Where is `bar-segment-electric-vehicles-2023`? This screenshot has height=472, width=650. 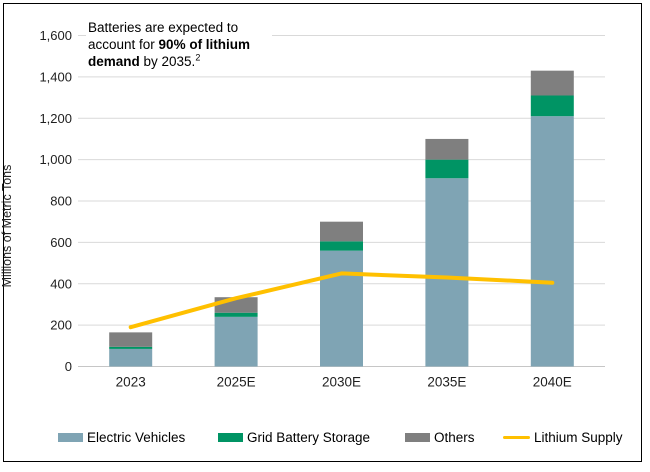 bar-segment-electric-vehicles-2023 is located at coordinates (131, 357).